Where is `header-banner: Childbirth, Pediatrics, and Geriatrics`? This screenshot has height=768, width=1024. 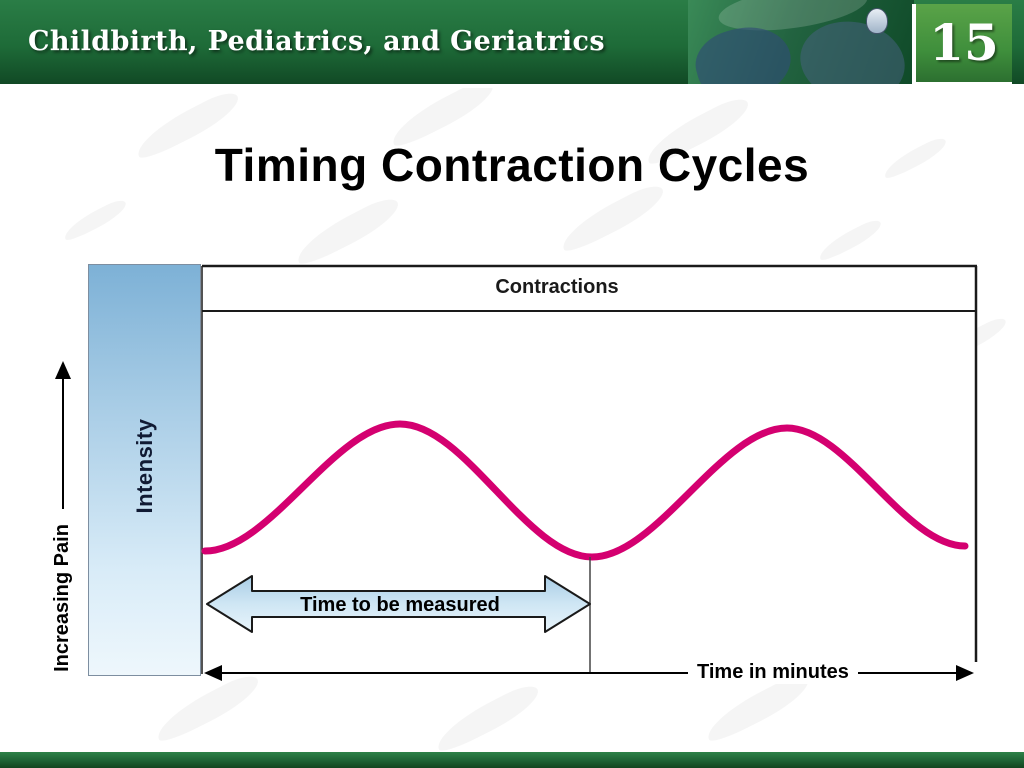 header-banner: Childbirth, Pediatrics, and Geriatrics is located at coordinates (512, 44).